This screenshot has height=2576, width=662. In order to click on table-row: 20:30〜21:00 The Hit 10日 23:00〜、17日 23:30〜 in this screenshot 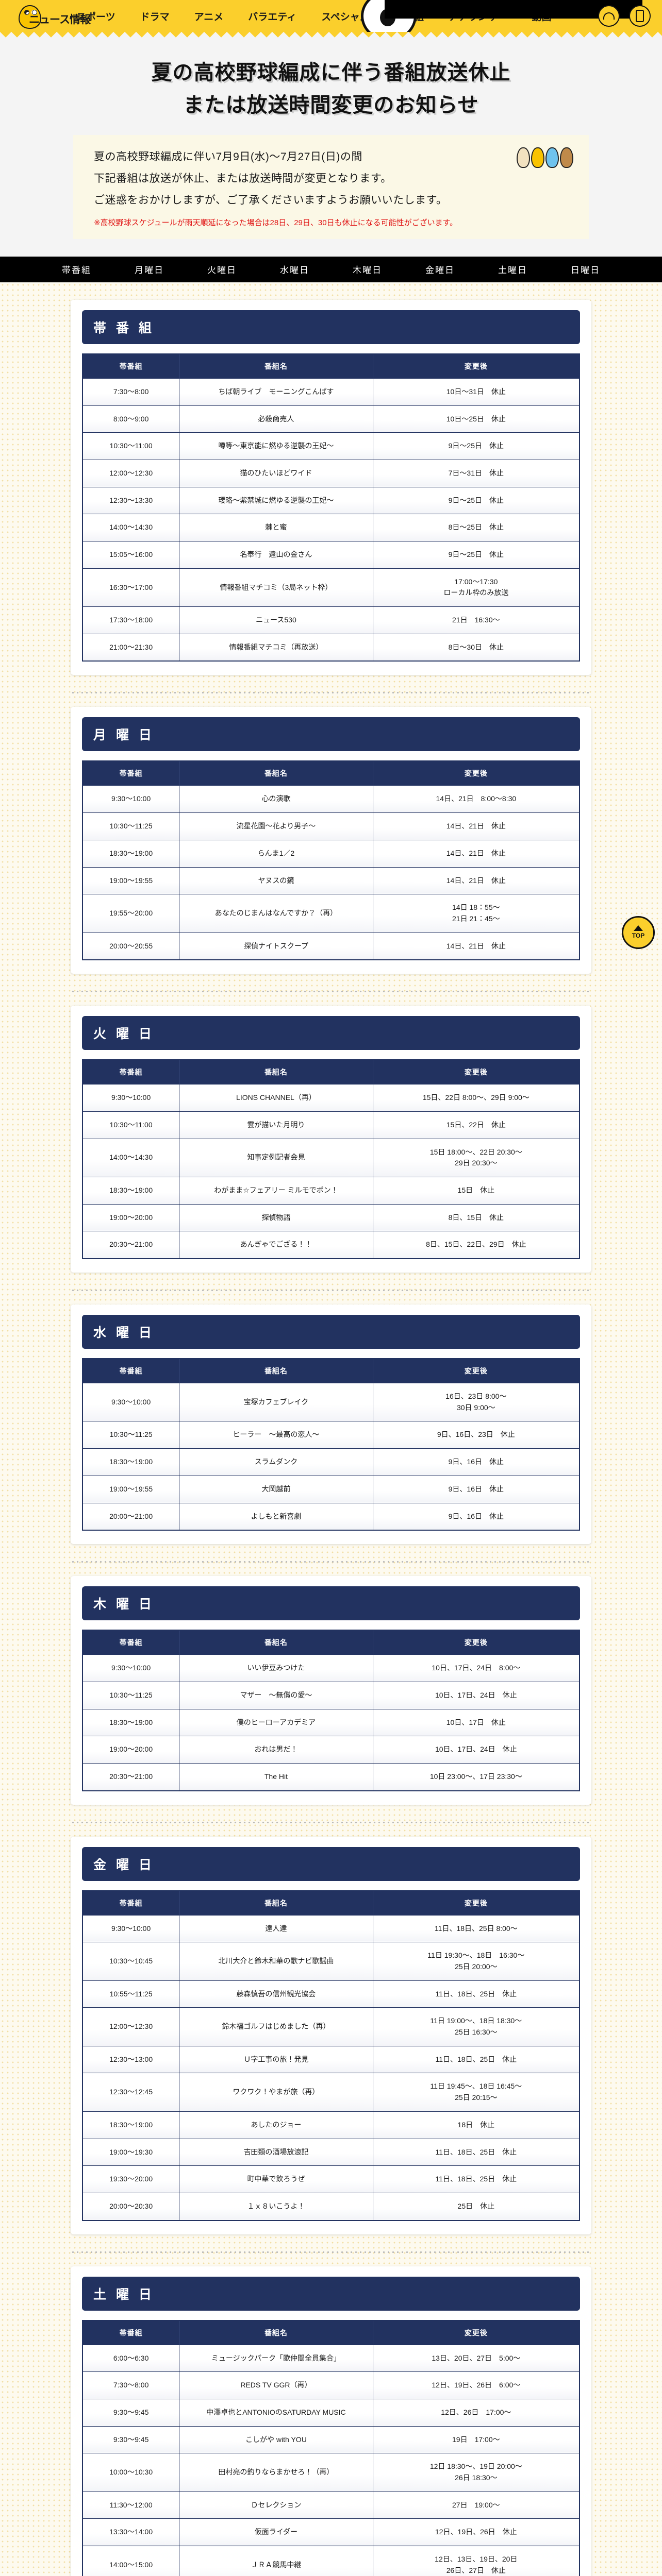, I will do `click(331, 1776)`.